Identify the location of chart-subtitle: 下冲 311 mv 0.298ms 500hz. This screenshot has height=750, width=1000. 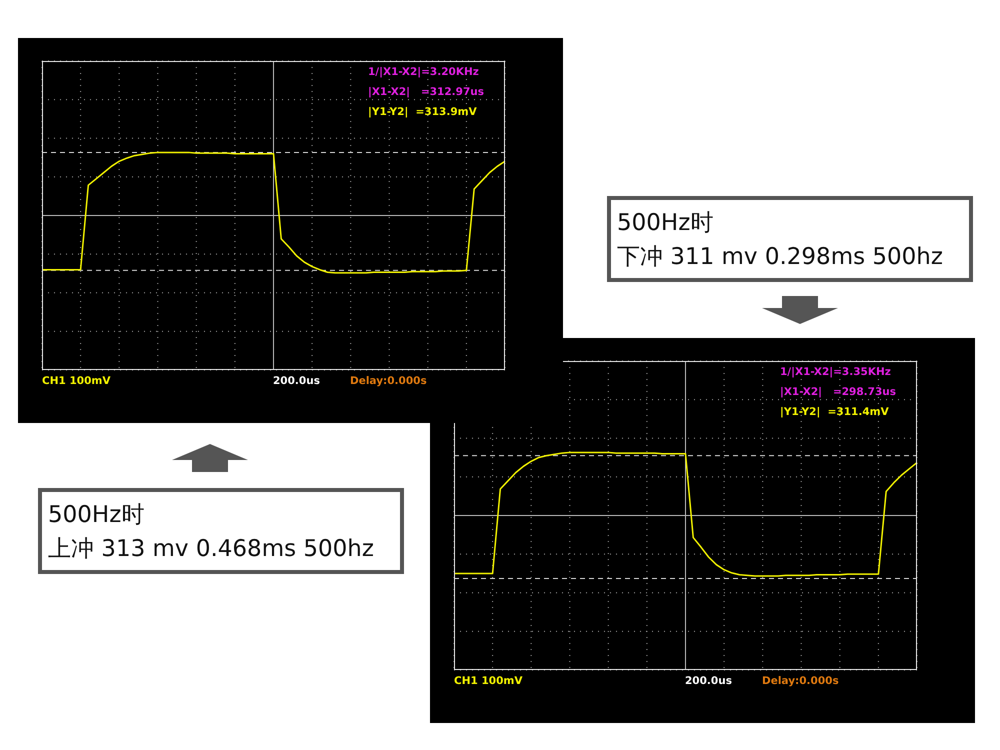
(780, 257).